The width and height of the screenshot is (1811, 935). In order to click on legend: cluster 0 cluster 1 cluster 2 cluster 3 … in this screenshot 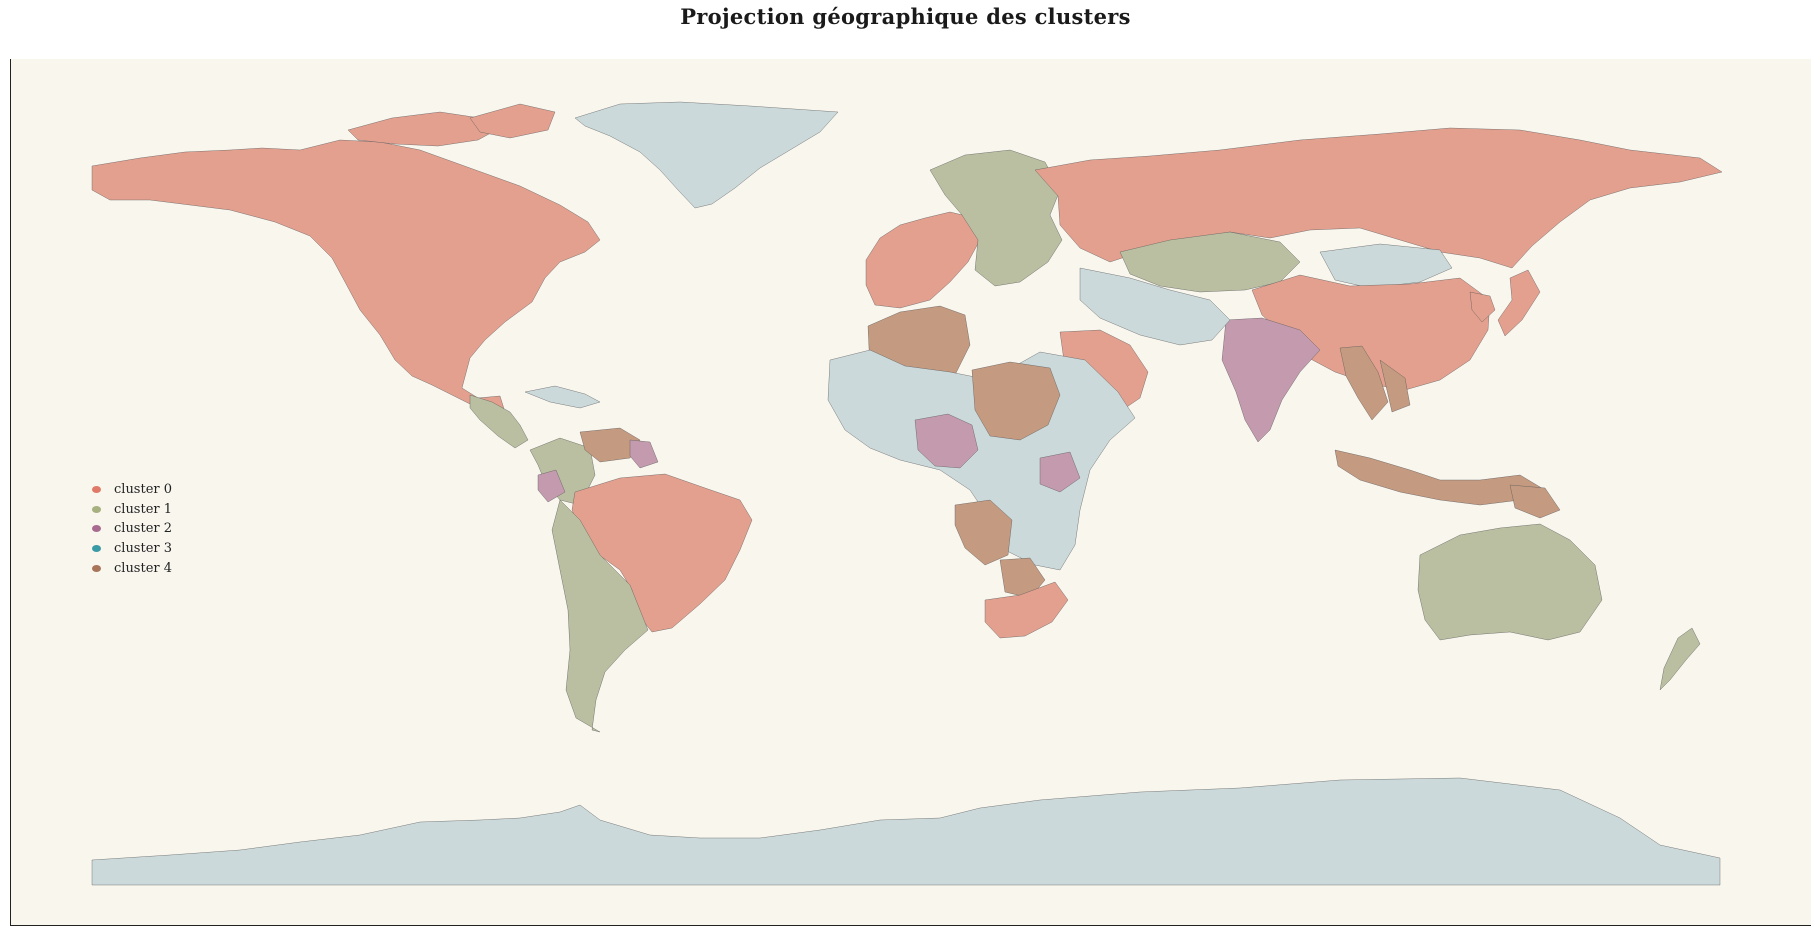, I will do `click(132, 529)`.